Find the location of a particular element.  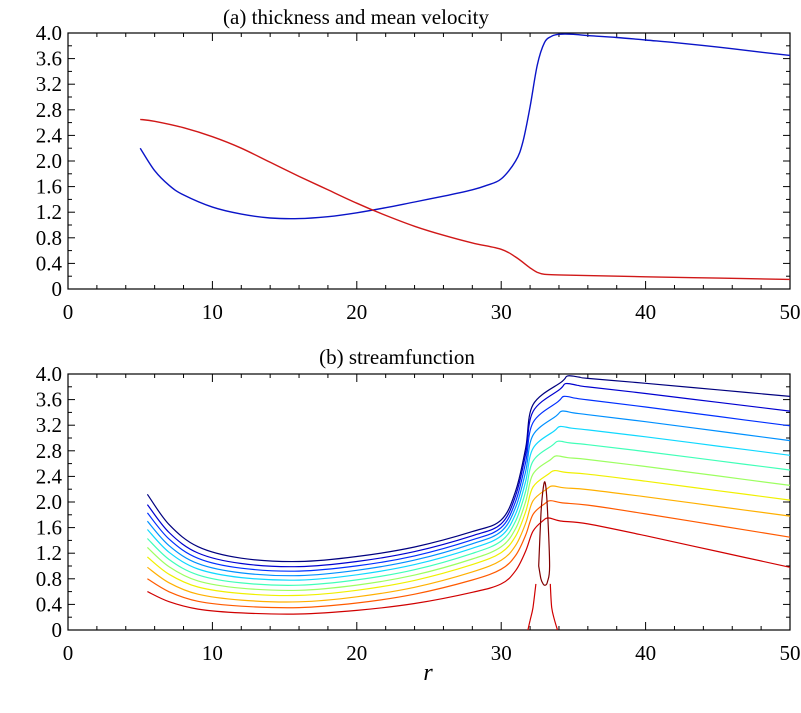

contour-foot-right is located at coordinates (554, 607).